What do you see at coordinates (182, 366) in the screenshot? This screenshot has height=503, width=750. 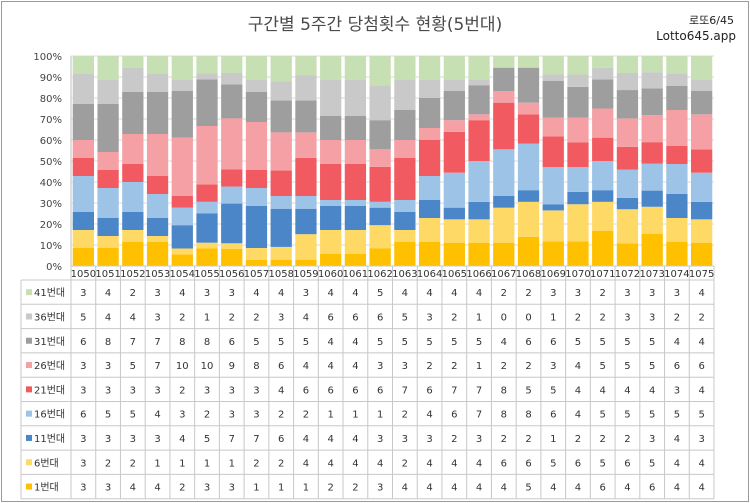 I see `table-cell: 10` at bounding box center [182, 366].